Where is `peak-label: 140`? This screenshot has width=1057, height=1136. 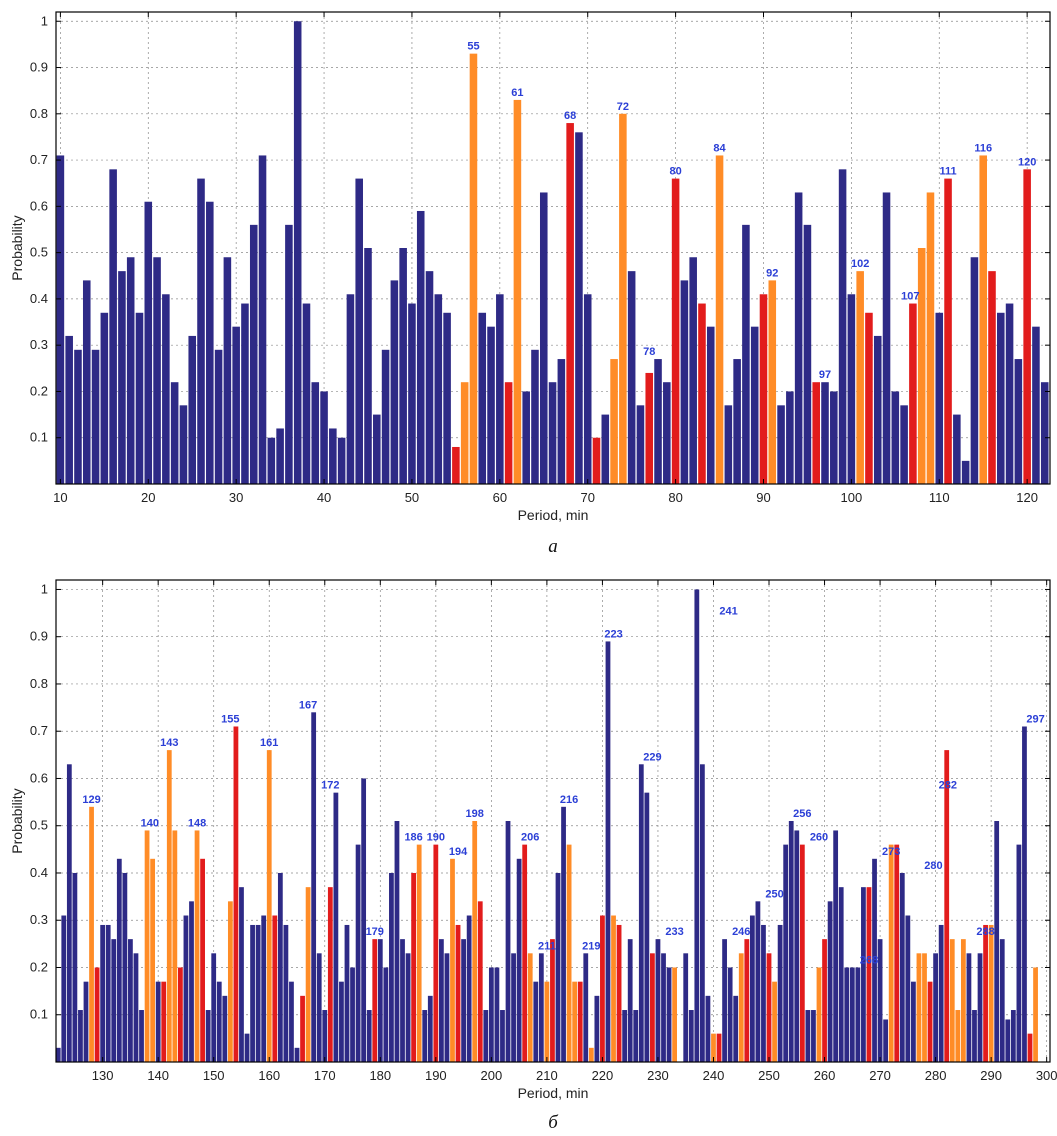 peak-label: 140 is located at coordinates (150, 823).